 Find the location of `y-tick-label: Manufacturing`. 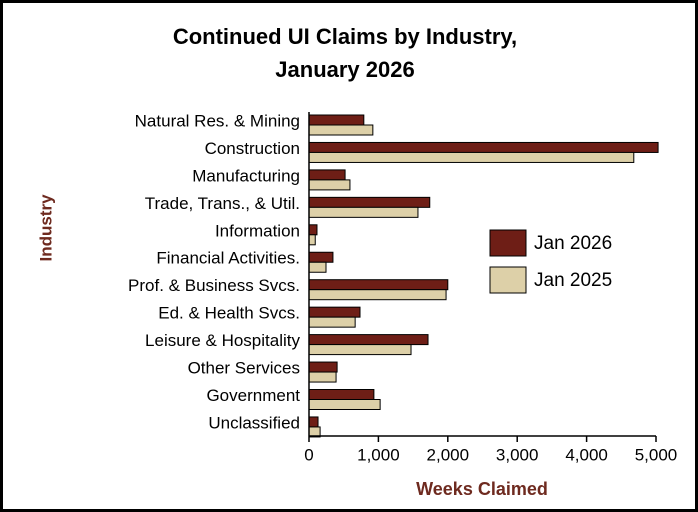

y-tick-label: Manufacturing is located at coordinates (246, 175).